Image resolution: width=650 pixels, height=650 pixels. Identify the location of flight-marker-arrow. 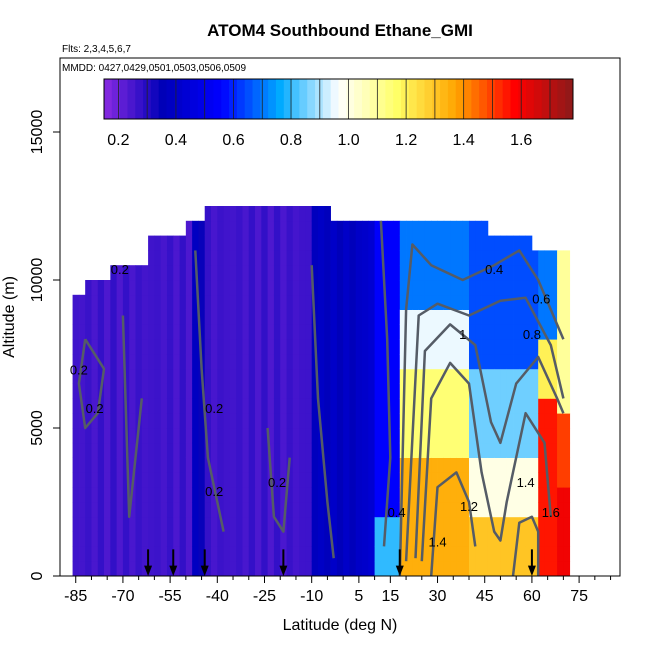
(173, 570).